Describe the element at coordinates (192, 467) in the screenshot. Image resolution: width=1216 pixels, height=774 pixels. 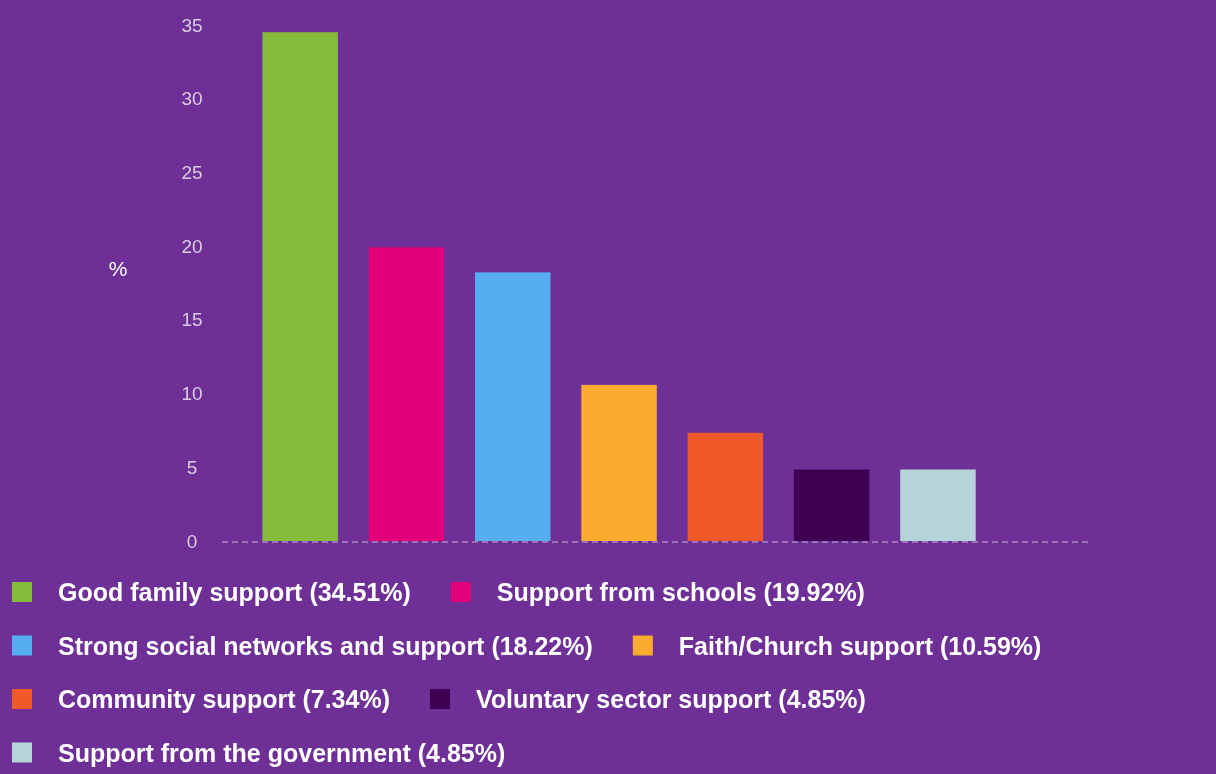
I see `y-tick-label: 5` at that location.